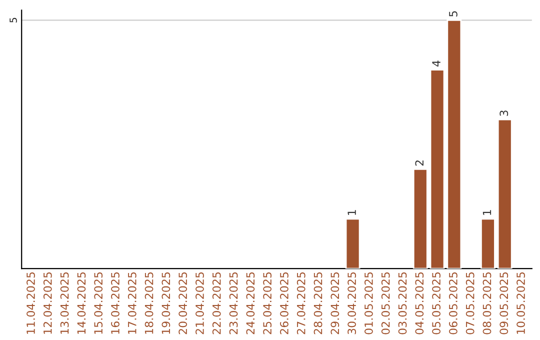 This screenshot has width=540, height=340. Describe the element at coordinates (335, 303) in the screenshot. I see `x-tick-label: 29.04.2025` at that location.